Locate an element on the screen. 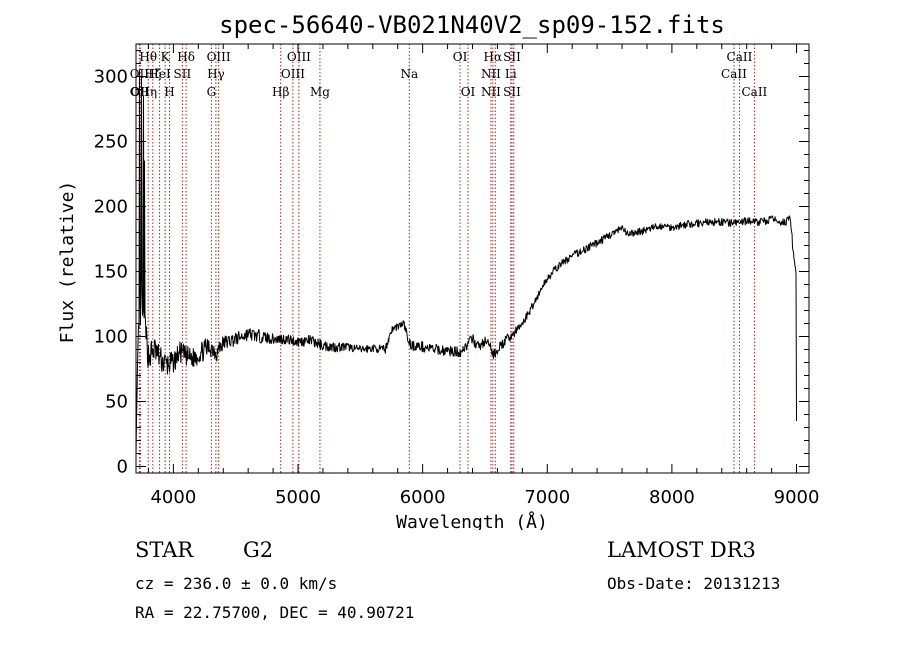 The height and width of the screenshot is (649, 900). y-axis-label: Flux (relative) is located at coordinates (67, 262).